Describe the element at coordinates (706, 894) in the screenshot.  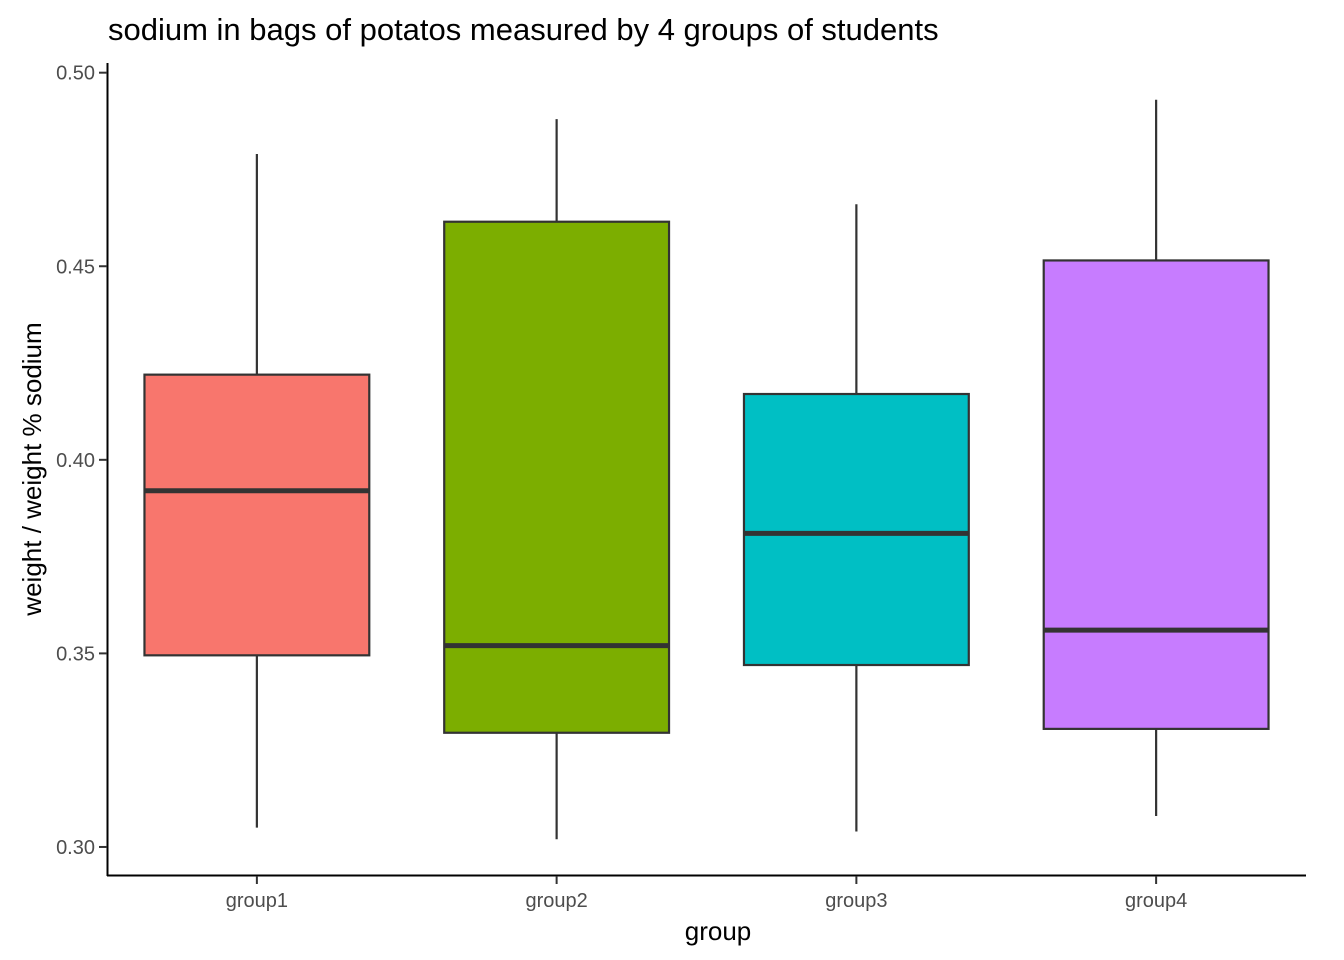
I see `x-axis-ticks: group1 group2 group3 group4` at that location.